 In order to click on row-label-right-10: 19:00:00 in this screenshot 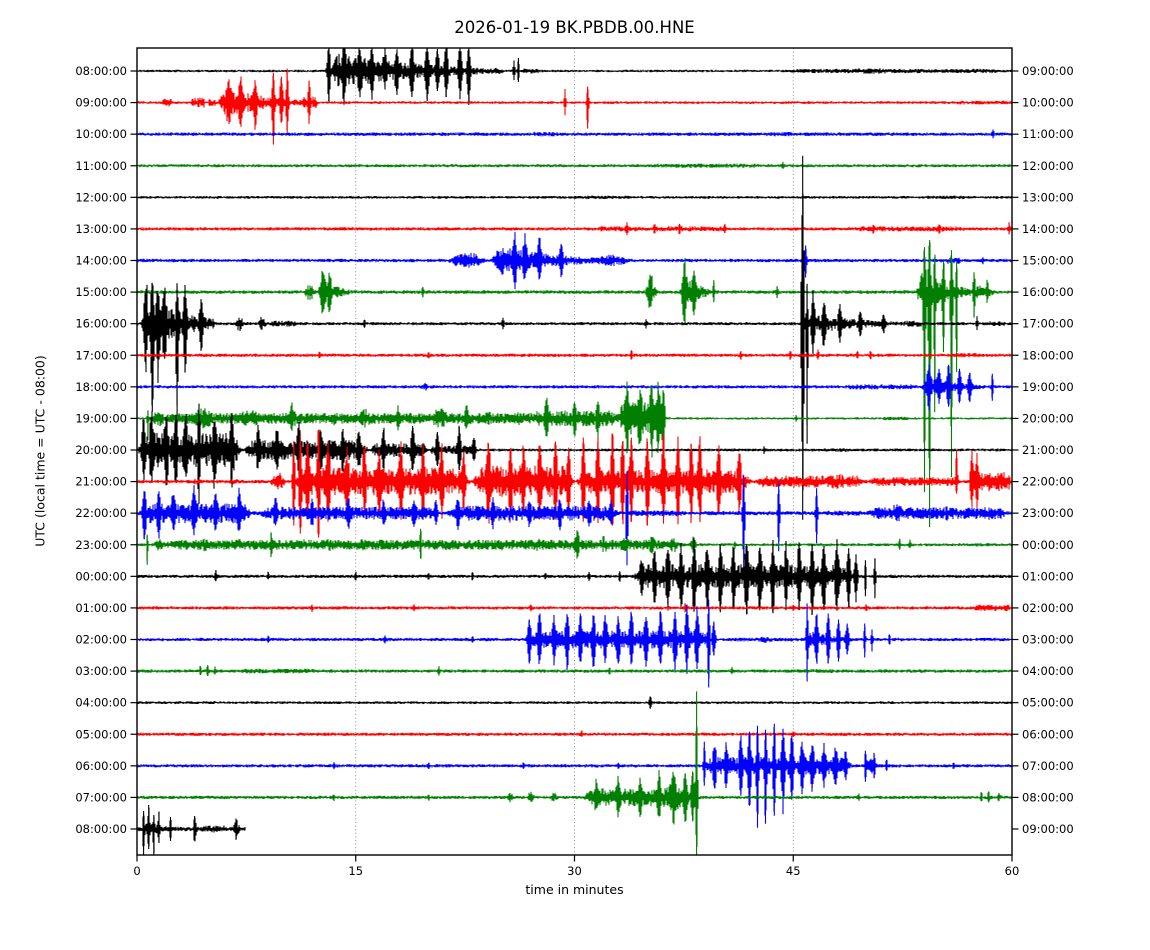, I will do `click(1048, 387)`.